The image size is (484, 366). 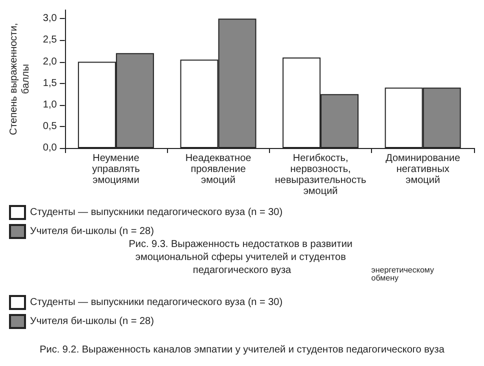 I want to click on y-tick-label: 1,0, so click(x=50, y=104).